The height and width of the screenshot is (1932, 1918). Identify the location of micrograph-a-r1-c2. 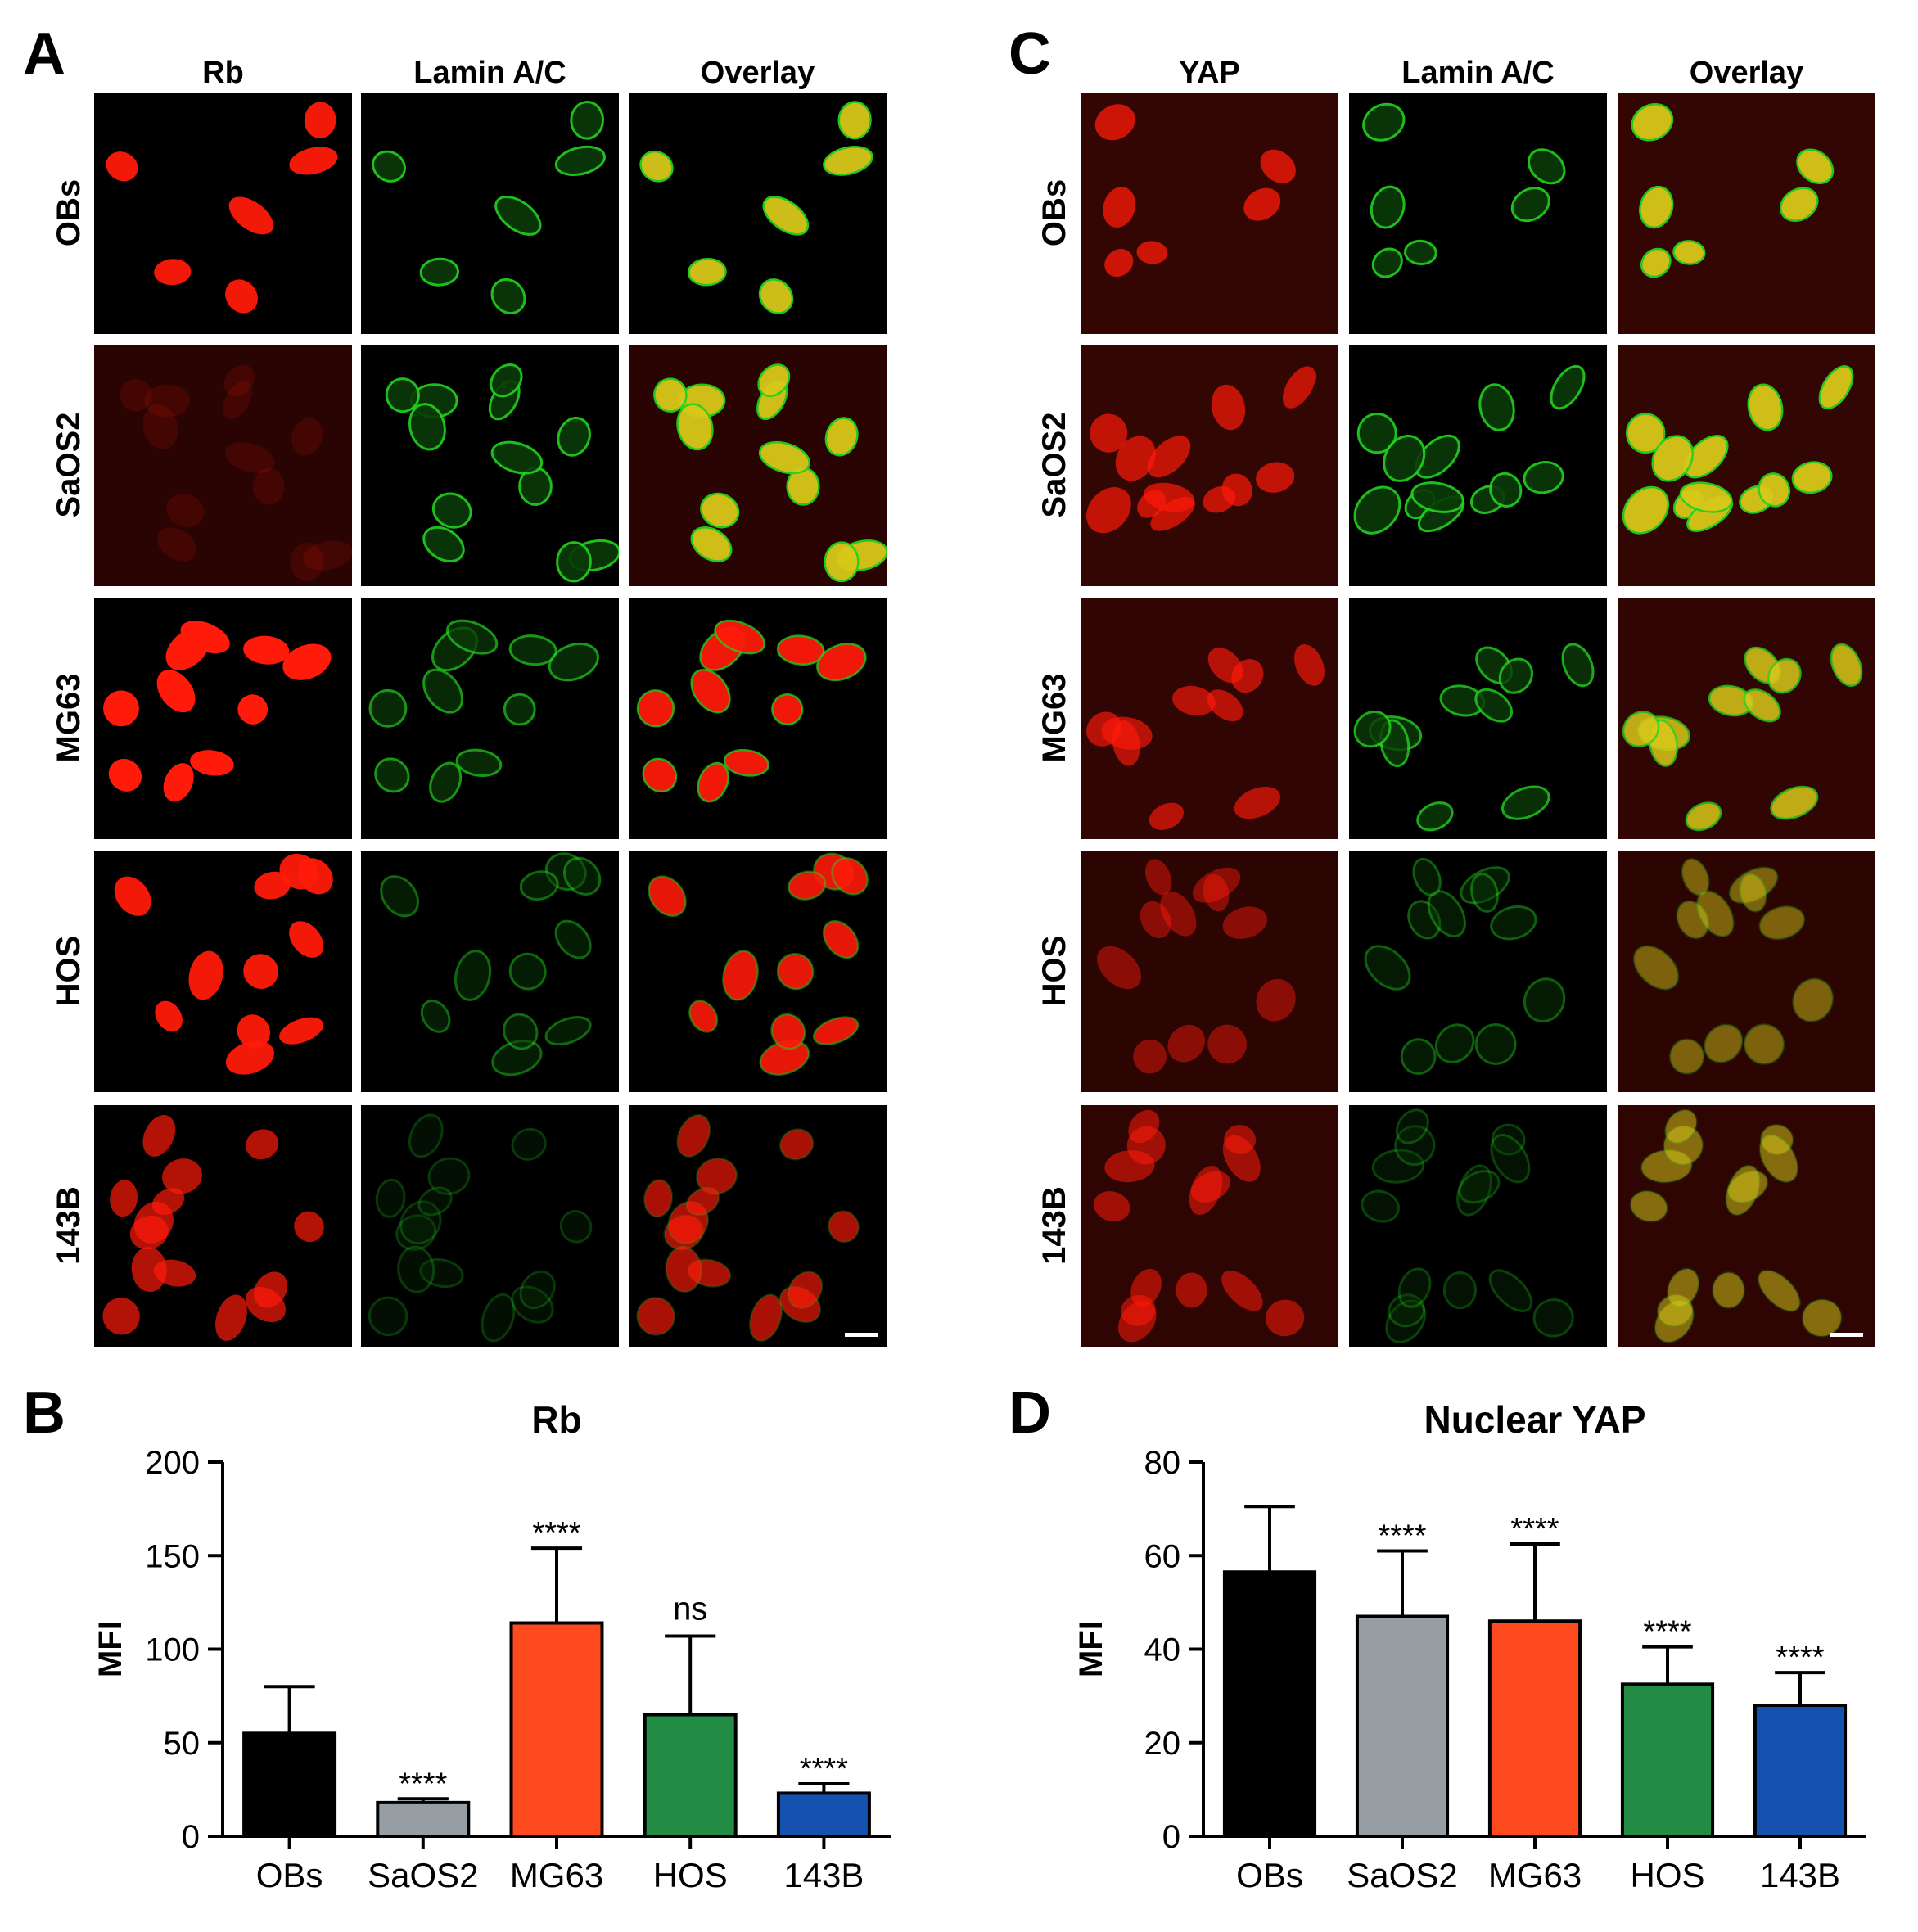
(490, 213).